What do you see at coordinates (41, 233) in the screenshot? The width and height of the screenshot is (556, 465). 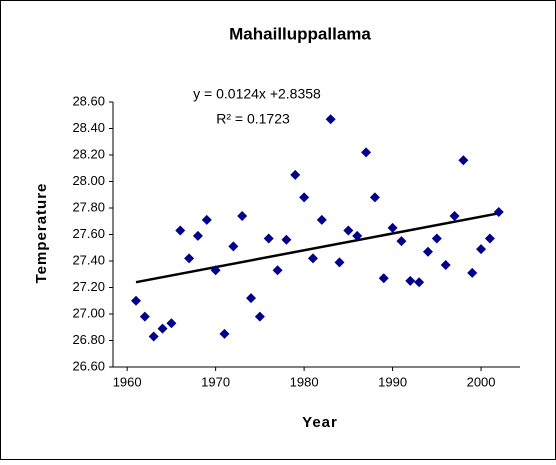 I see `y-axis-label: Temperature` at bounding box center [41, 233].